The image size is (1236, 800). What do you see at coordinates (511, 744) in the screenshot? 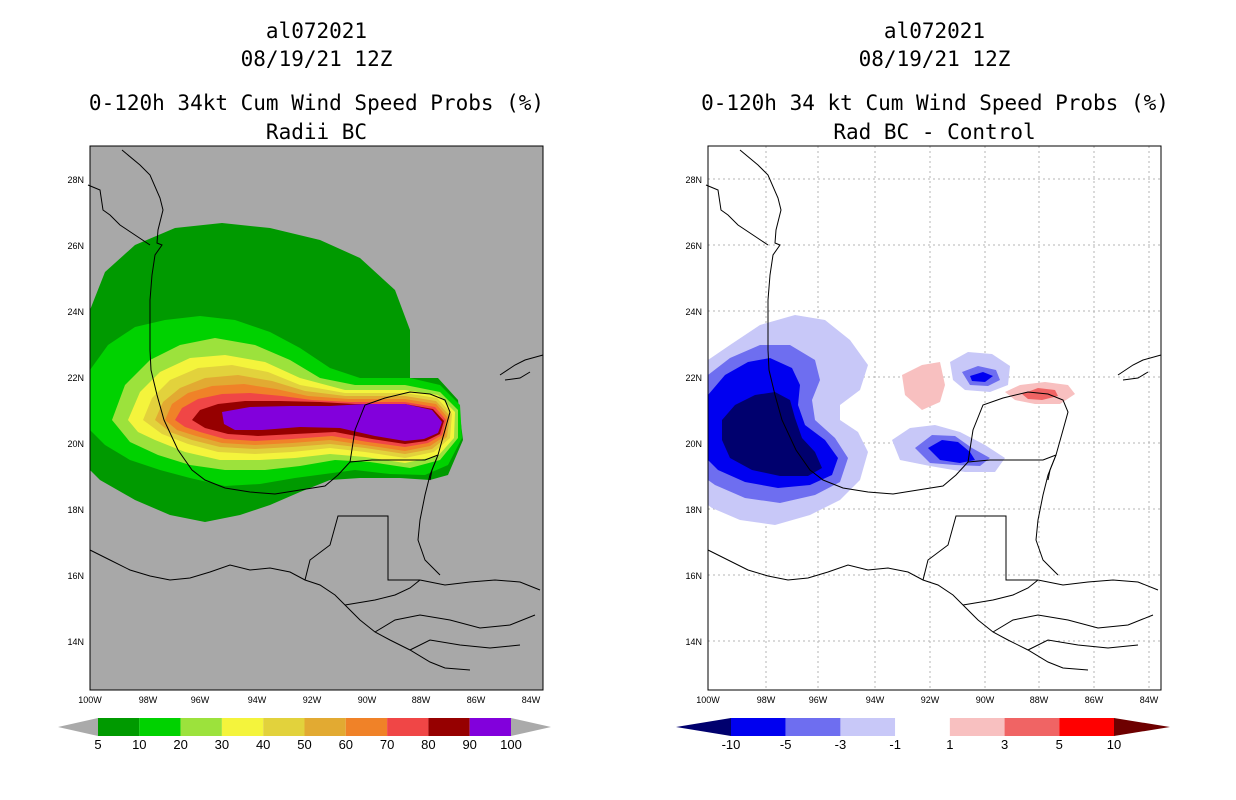
I see `left-colorbar-label: 100` at bounding box center [511, 744].